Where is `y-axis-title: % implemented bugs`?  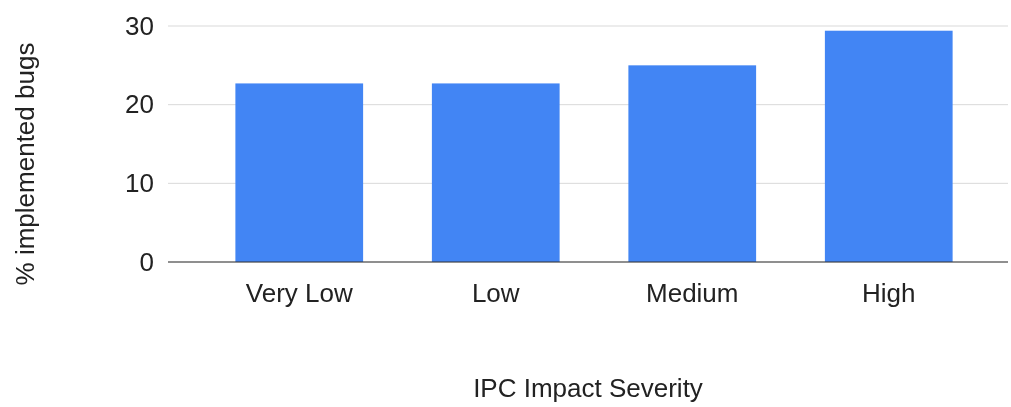 y-axis-title: % implemented bugs is located at coordinates (25, 164).